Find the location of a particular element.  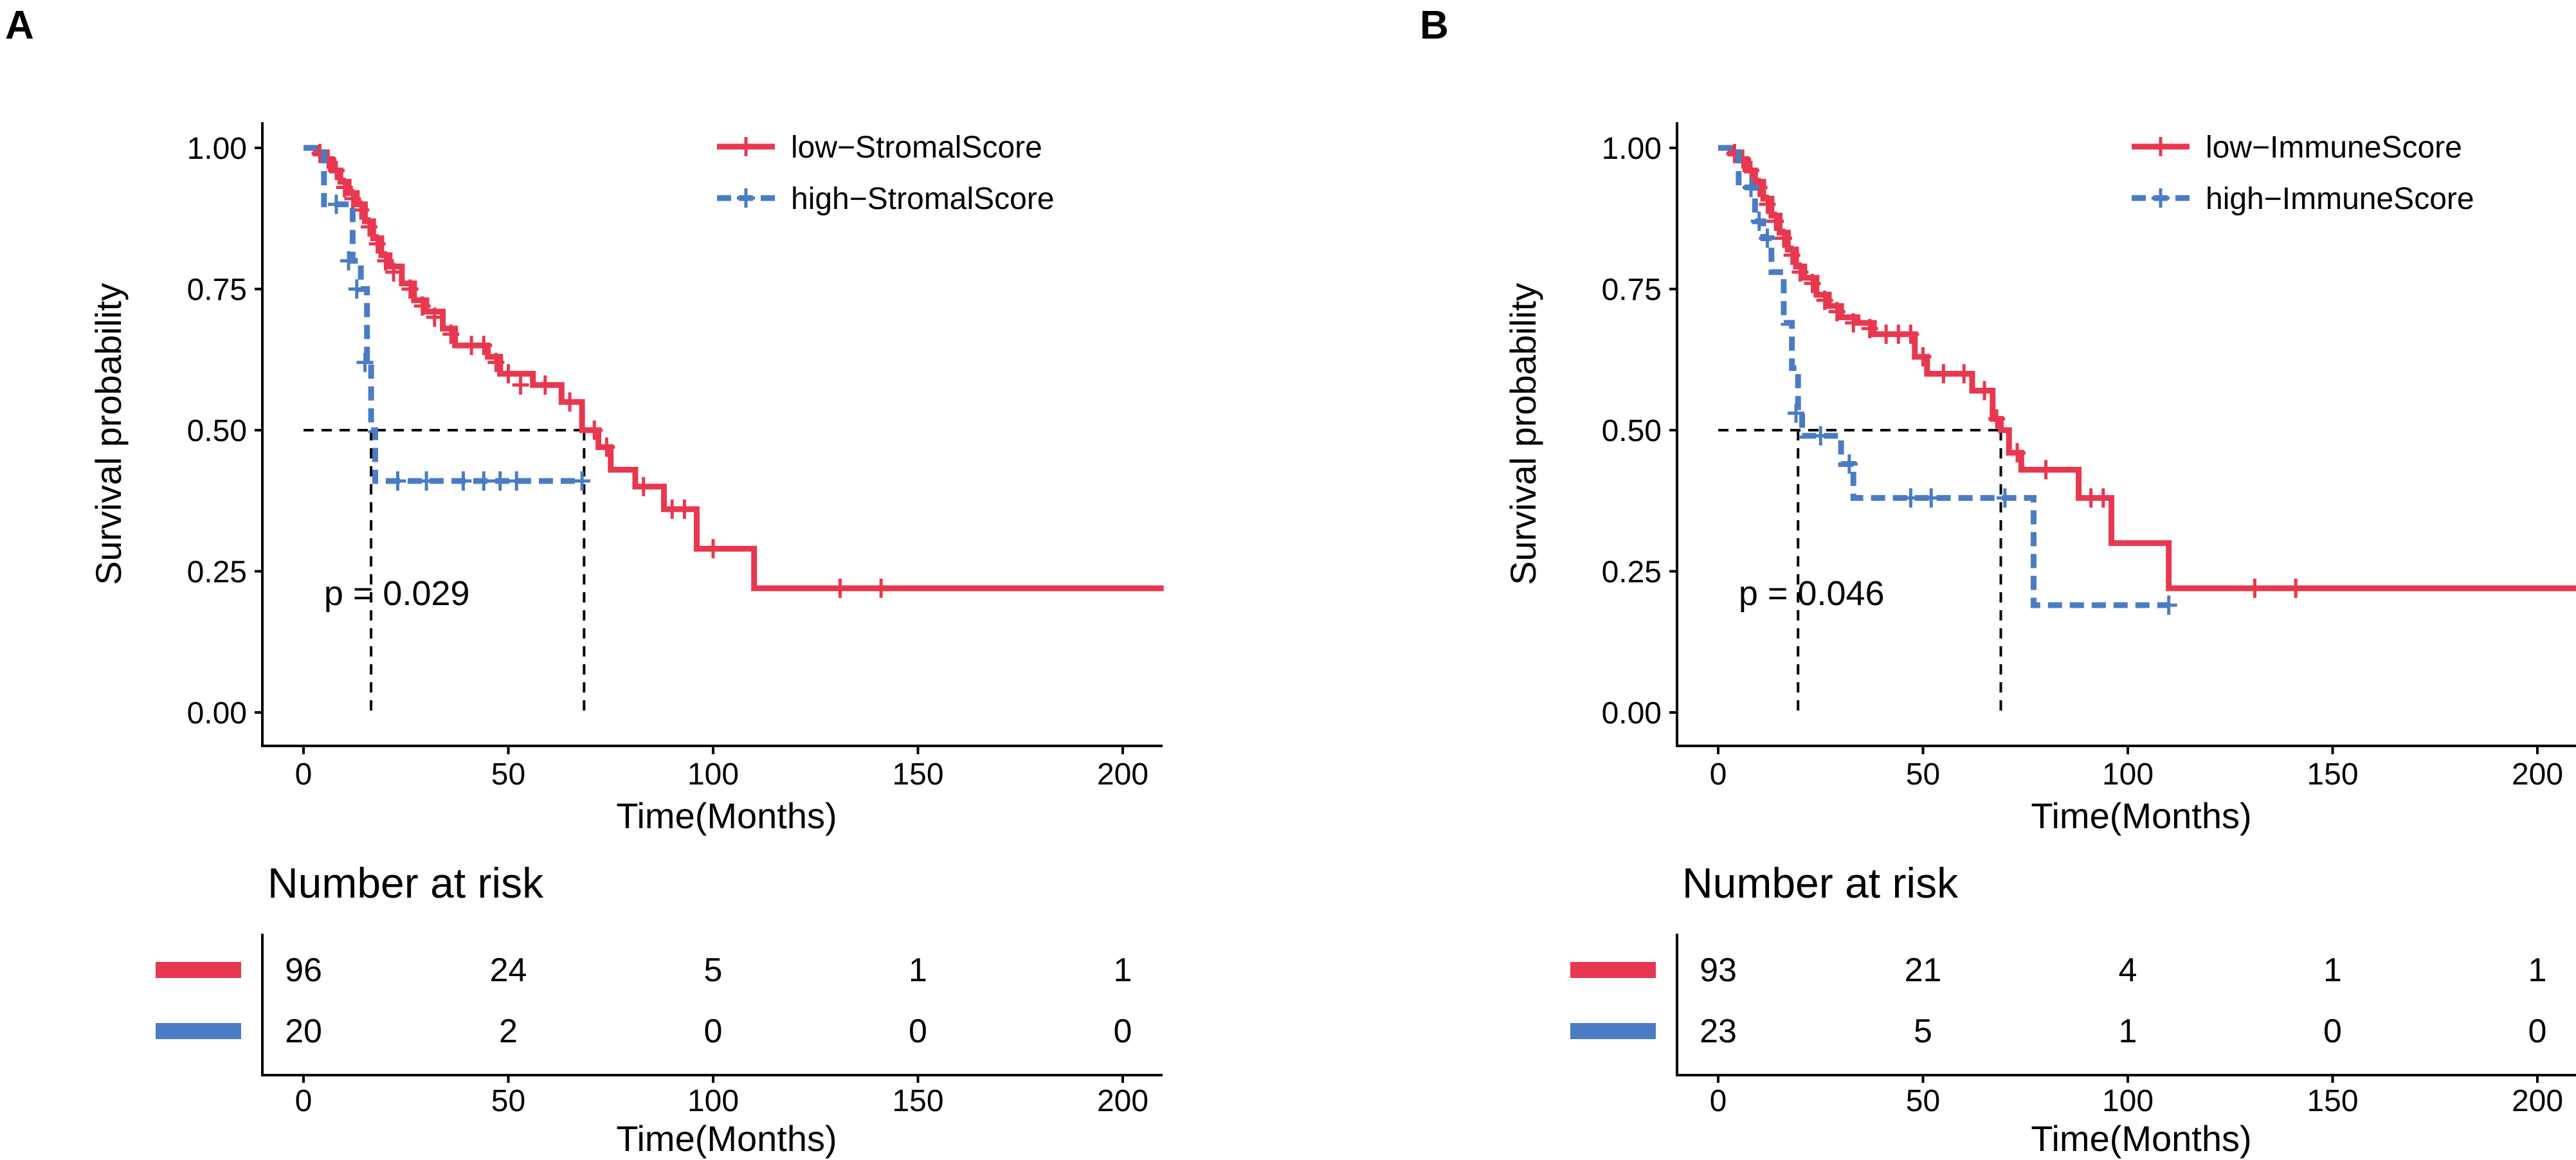

risk-count: 96 is located at coordinates (303, 971).